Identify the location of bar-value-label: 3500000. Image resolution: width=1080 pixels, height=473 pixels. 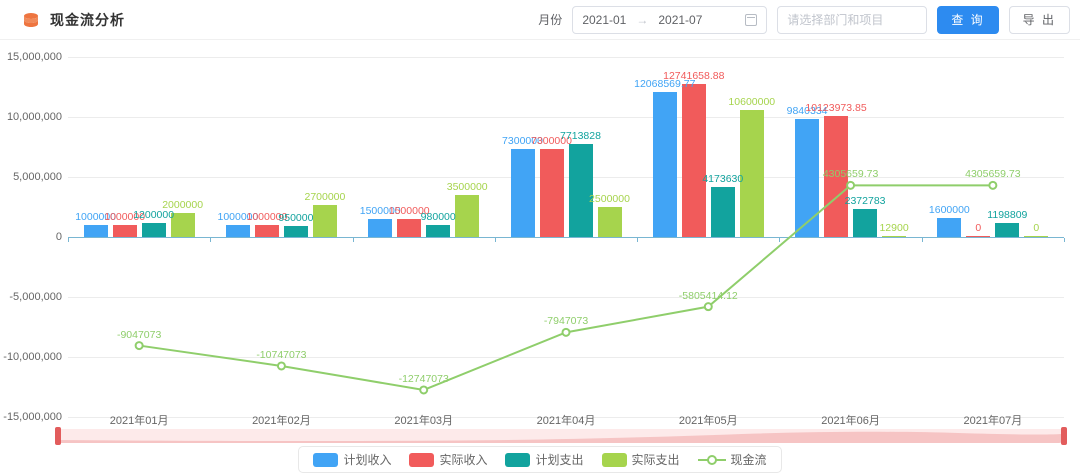
(467, 187).